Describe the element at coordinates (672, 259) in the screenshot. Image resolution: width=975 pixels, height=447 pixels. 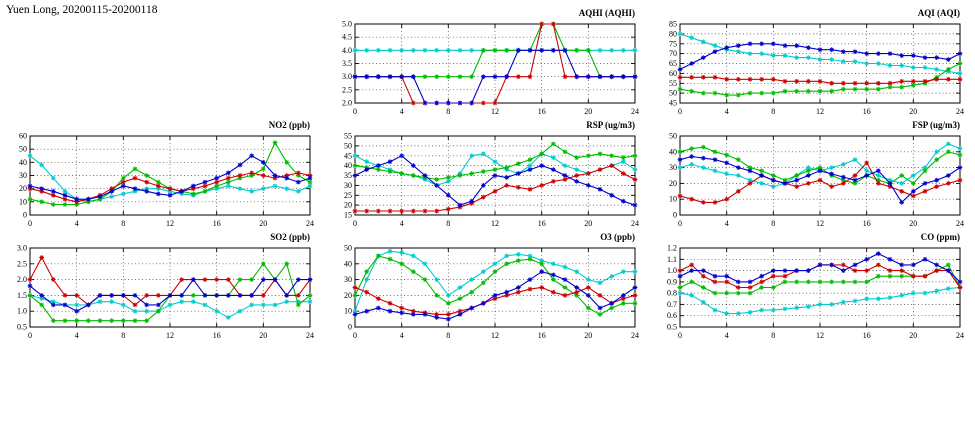
I see `svg-text: 1.1` at that location.